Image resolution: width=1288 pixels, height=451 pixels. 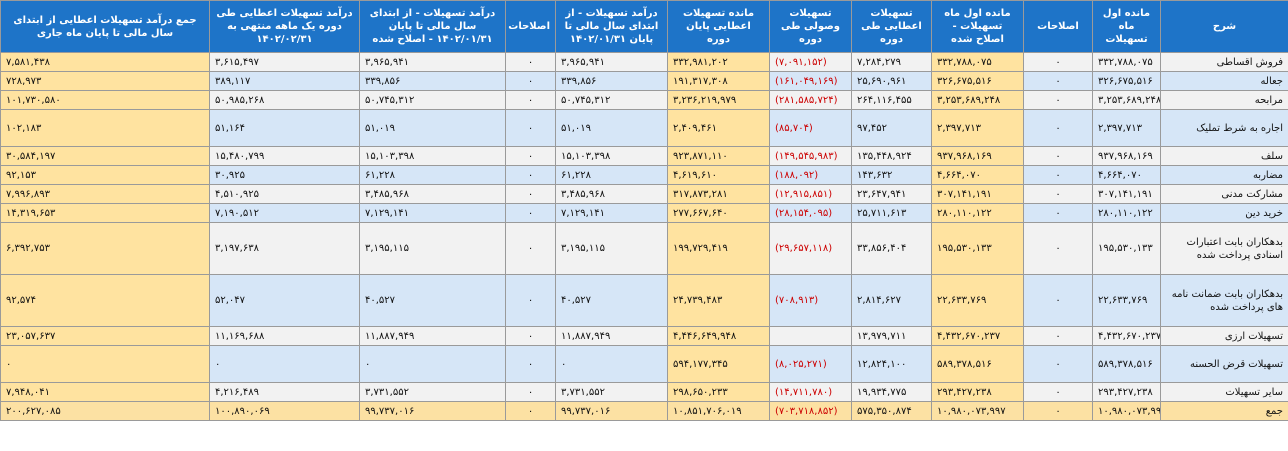 What do you see at coordinates (977, 364) in the screenshot?
I see `cell-adjusted-opening-balance: ۵۸۹,۳۷۸,۵۱۶` at bounding box center [977, 364].